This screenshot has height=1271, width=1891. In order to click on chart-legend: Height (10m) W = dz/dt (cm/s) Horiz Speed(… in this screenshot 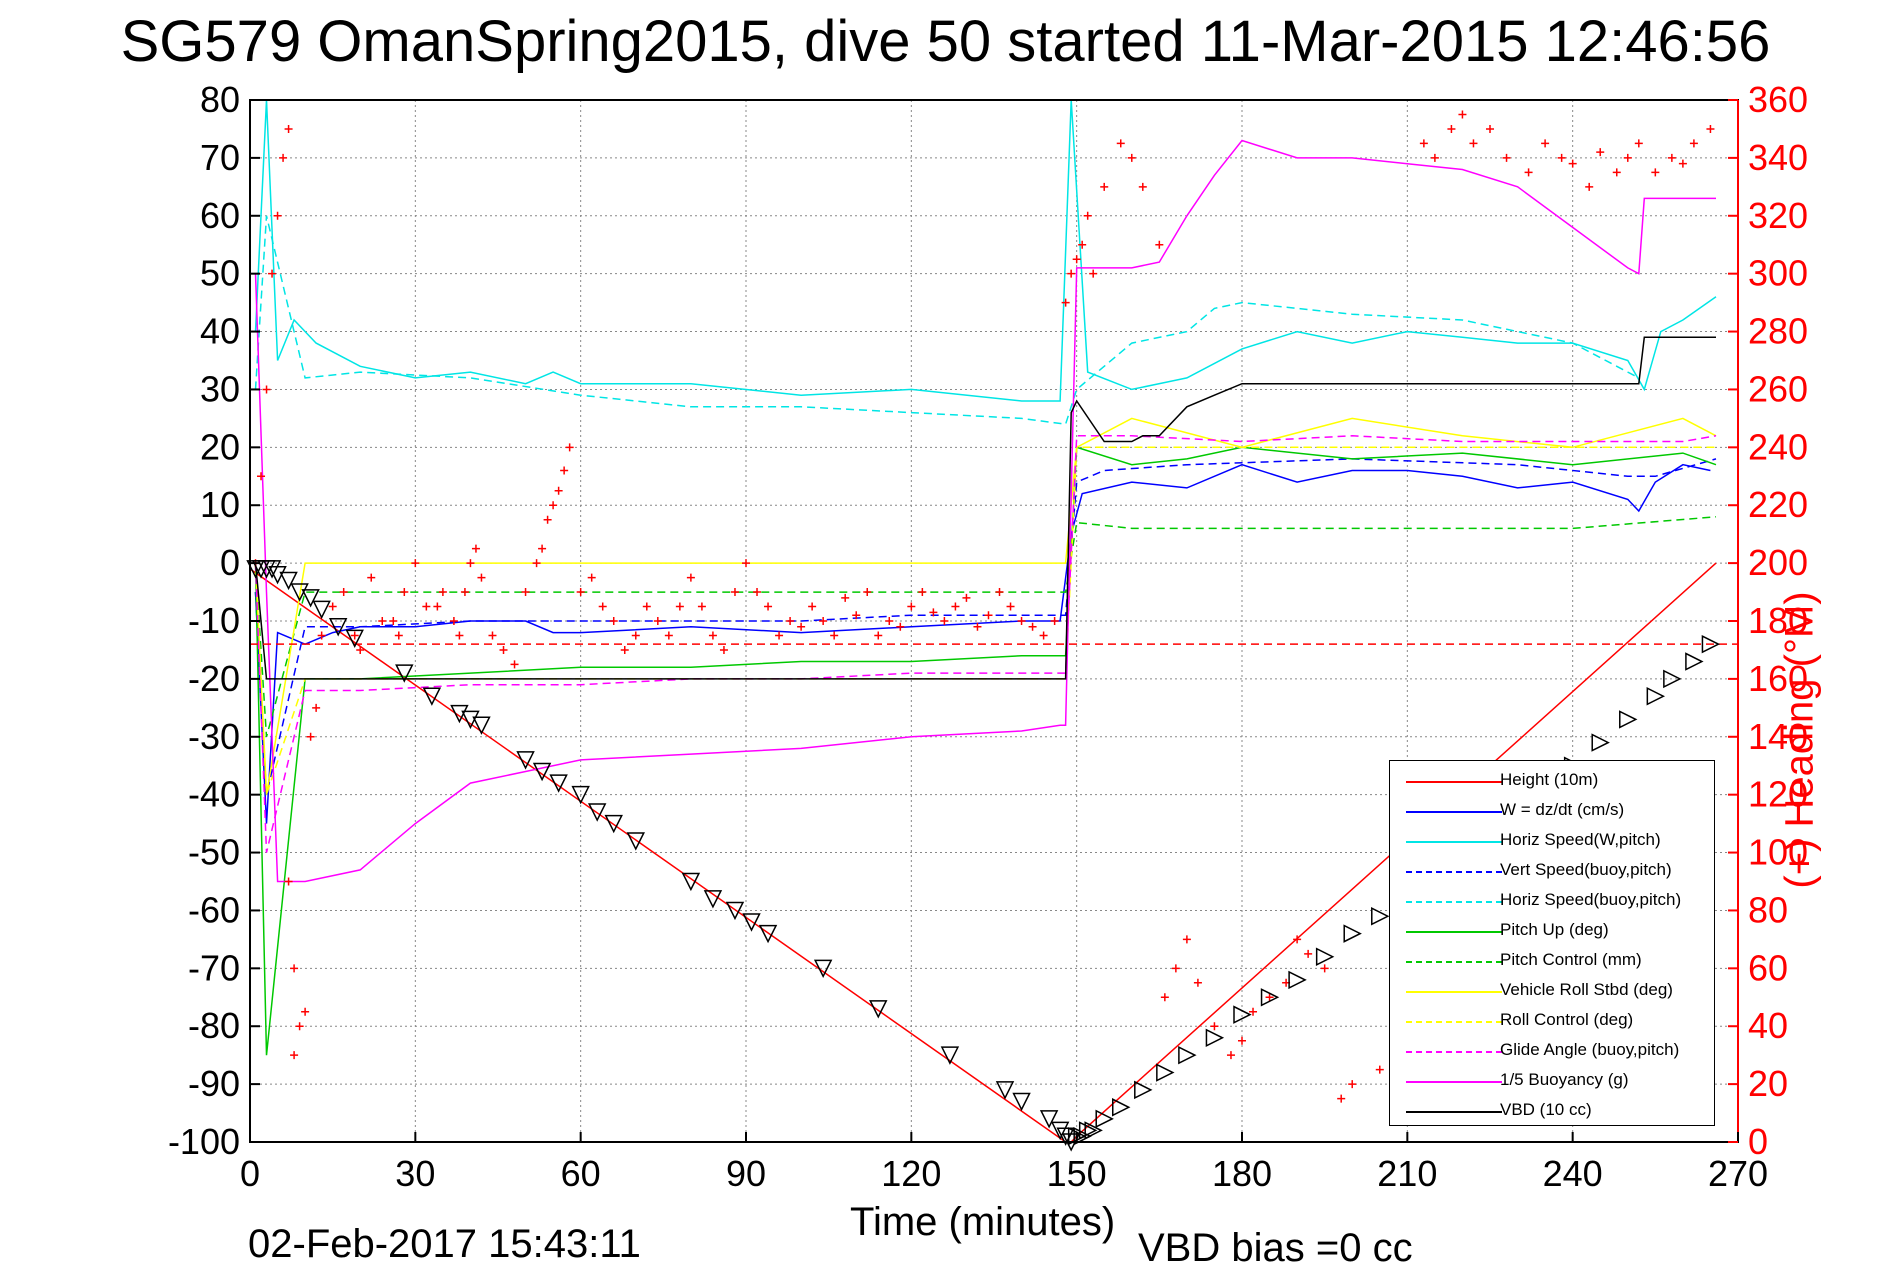, I will do `click(1552, 943)`.